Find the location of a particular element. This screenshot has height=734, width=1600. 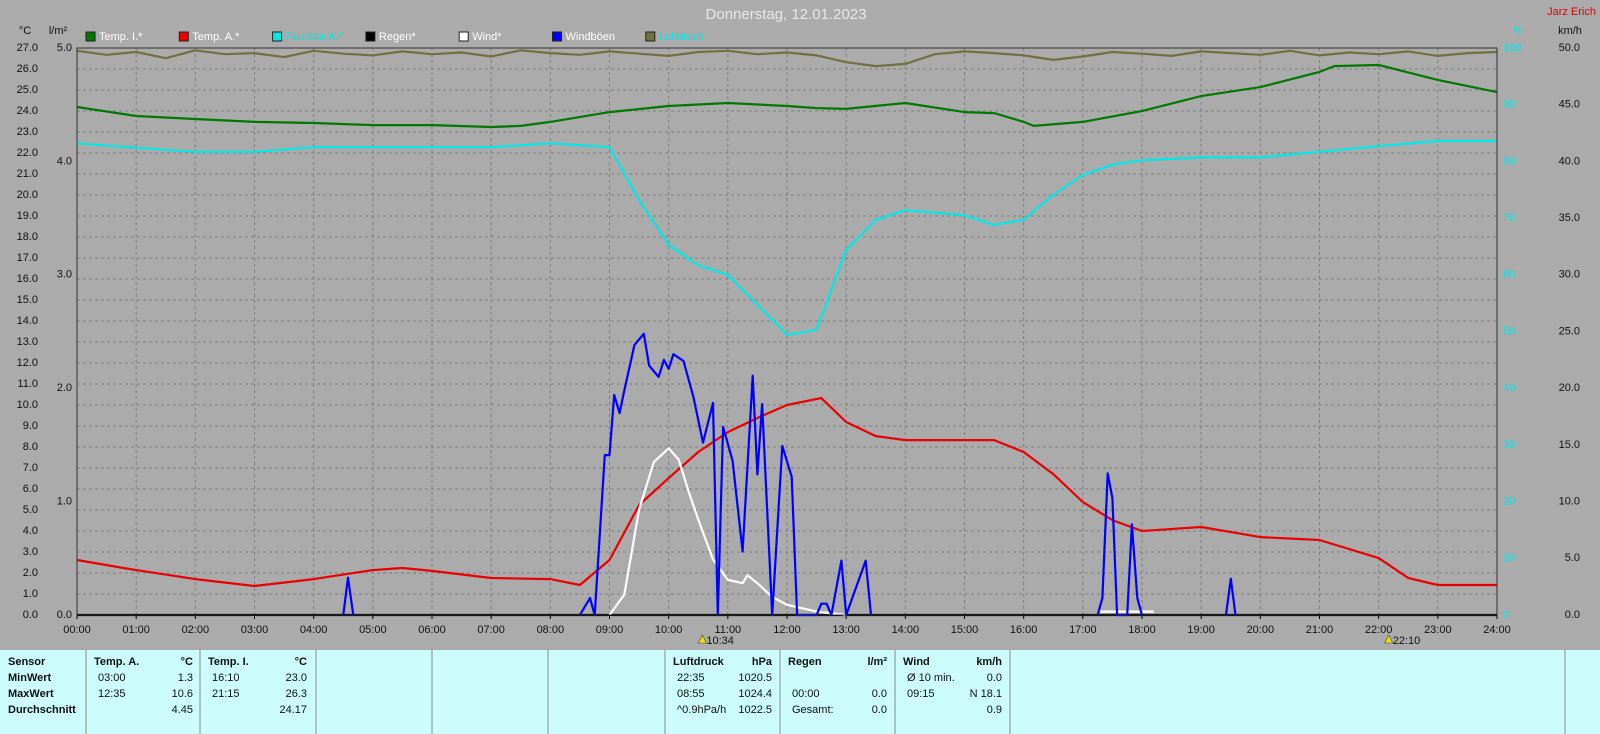

cell-value: 1024.4 is located at coordinates (755, 694).